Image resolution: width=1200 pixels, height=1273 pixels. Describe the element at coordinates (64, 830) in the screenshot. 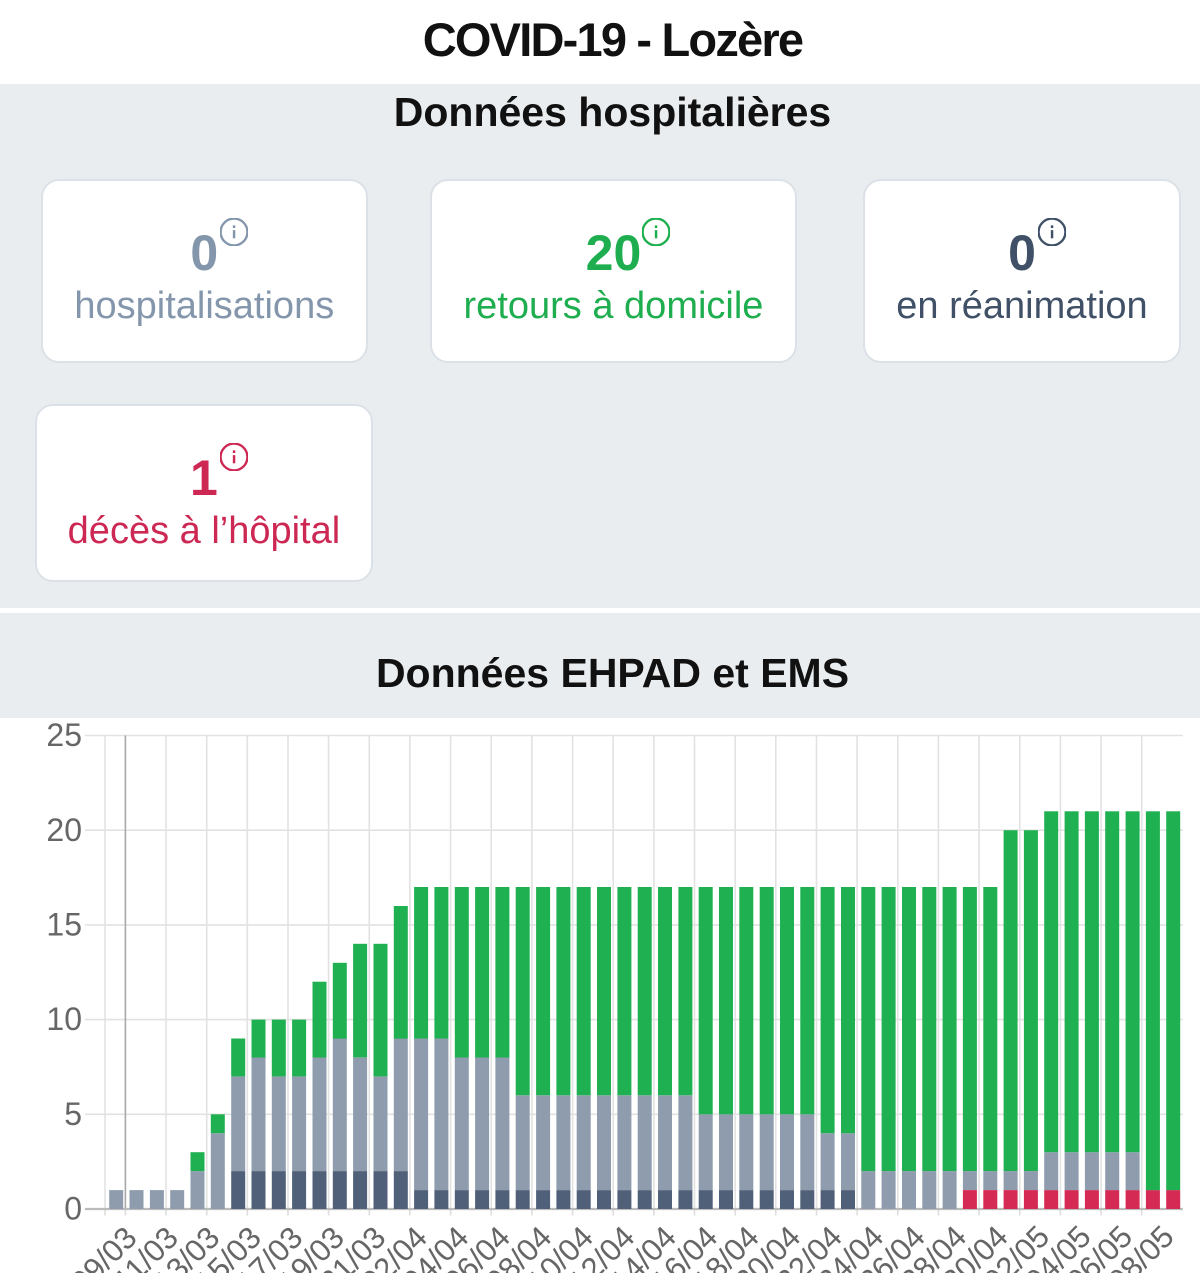

I see `svg-text: 20` at that location.